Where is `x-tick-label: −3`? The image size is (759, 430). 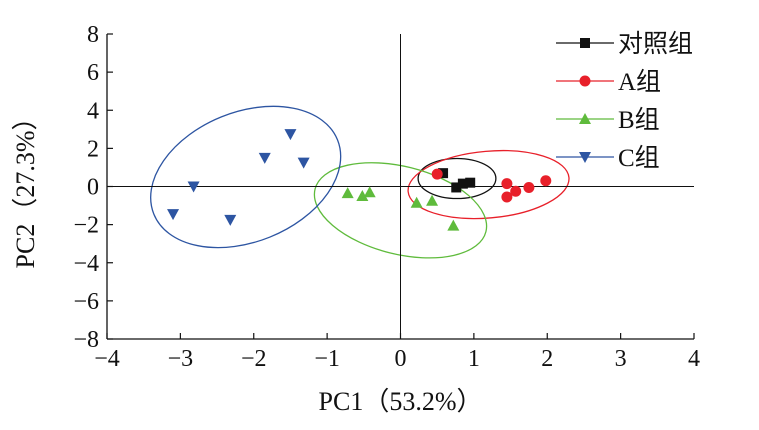
x-tick-label: −3 is located at coordinates (181, 359).